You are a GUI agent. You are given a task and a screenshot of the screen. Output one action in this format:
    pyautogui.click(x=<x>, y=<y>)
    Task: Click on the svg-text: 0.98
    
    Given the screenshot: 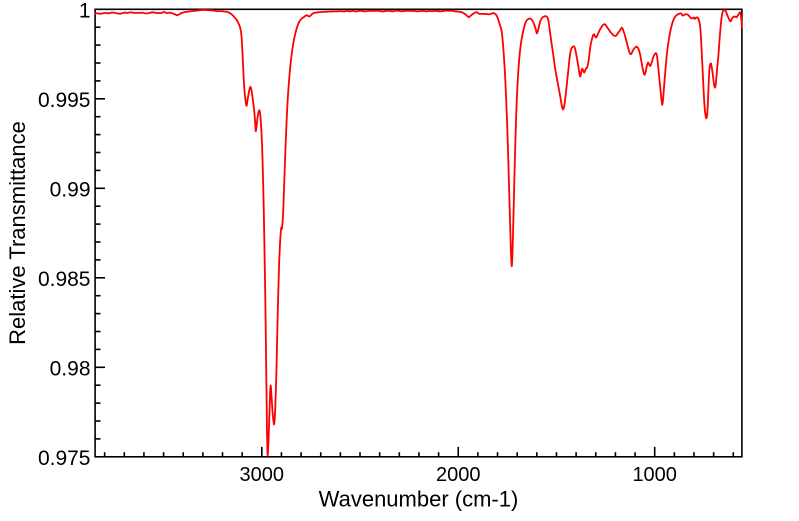 What is the action you would take?
    pyautogui.click(x=70, y=369)
    